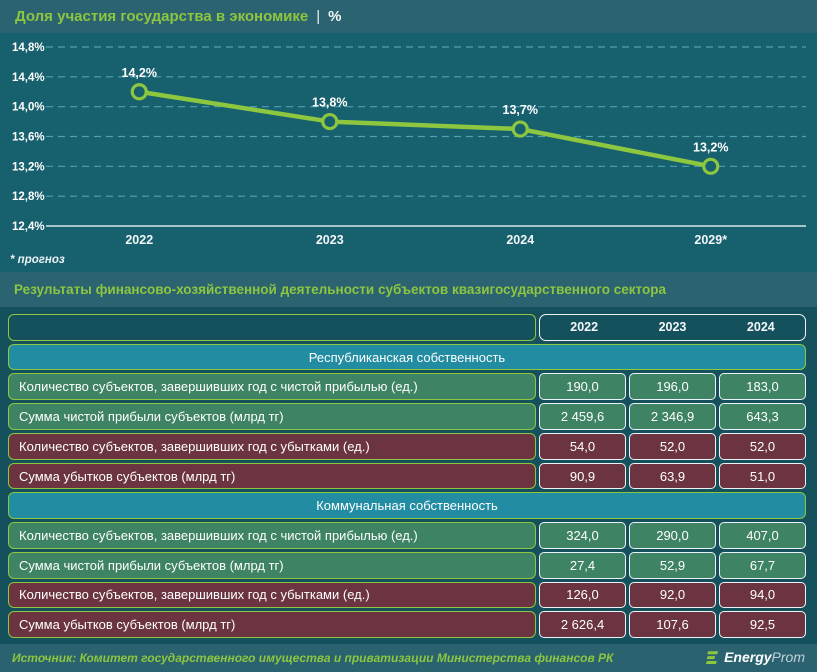 This screenshot has width=817, height=672. I want to click on column-header: 2024, so click(760, 327).